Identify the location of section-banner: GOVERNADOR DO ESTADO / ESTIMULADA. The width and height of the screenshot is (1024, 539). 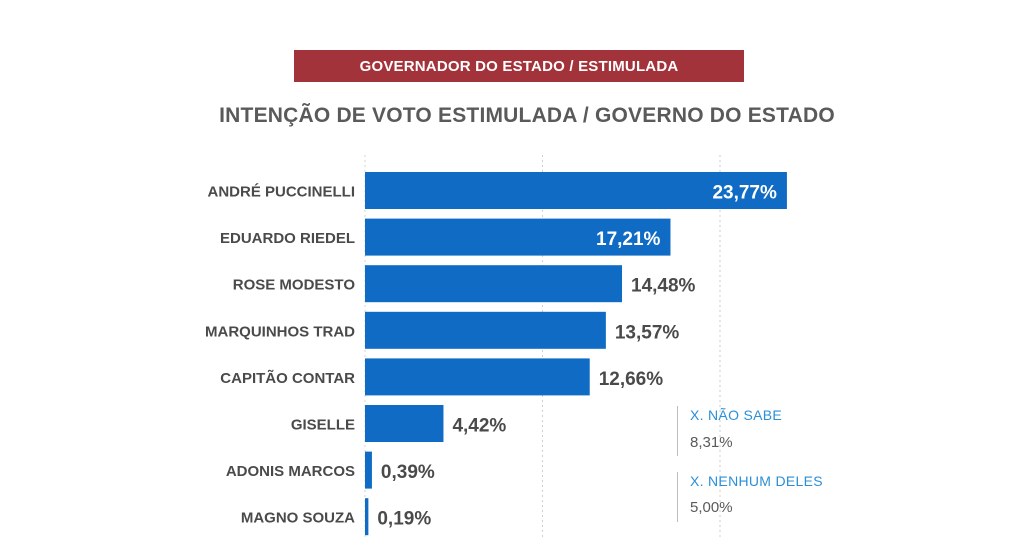
(519, 66).